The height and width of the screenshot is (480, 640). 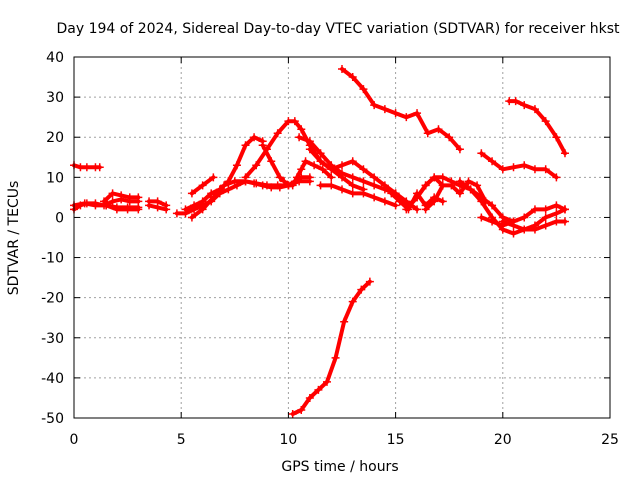 What do you see at coordinates (339, 467) in the screenshot?
I see `x-axis-label: GPS time / hours` at bounding box center [339, 467].